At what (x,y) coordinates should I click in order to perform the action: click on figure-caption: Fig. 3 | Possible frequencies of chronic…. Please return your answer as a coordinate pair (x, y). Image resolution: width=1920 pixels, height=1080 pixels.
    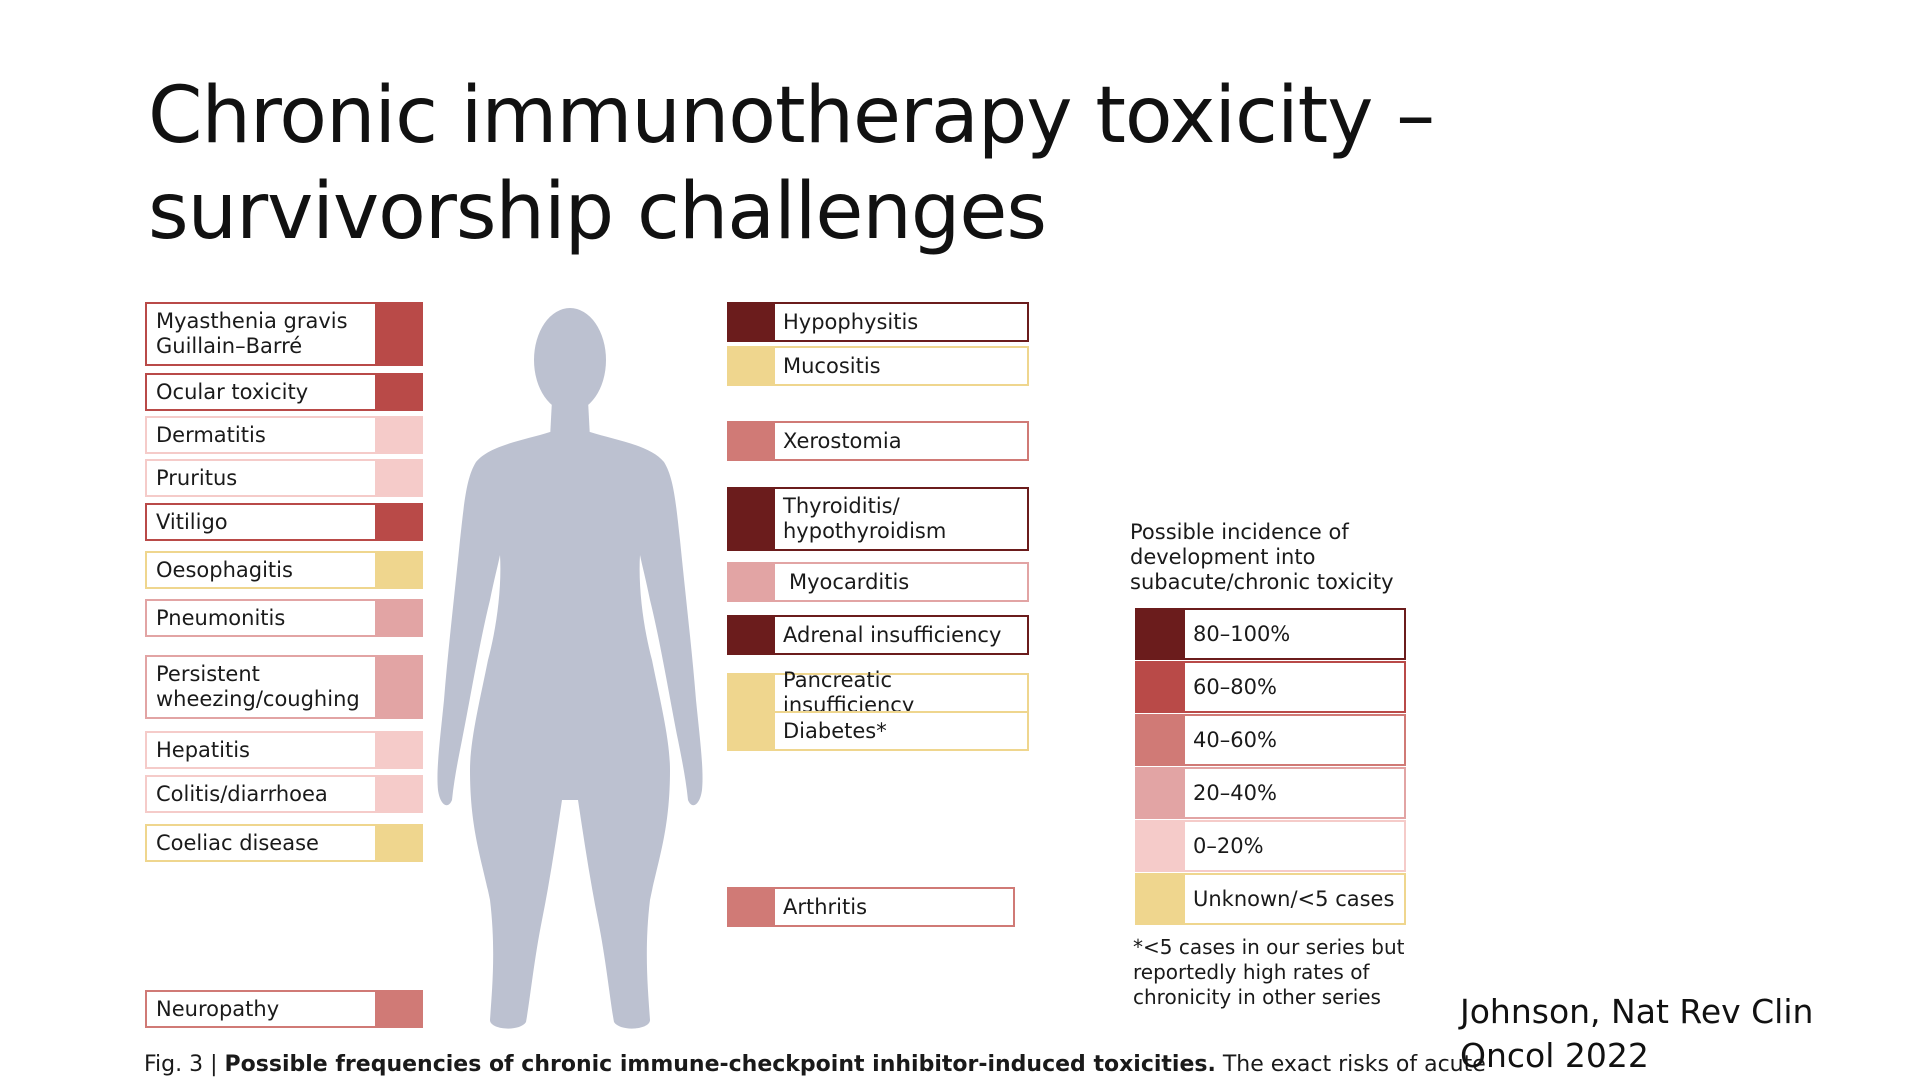
    Looking at the image, I should click on (815, 1064).